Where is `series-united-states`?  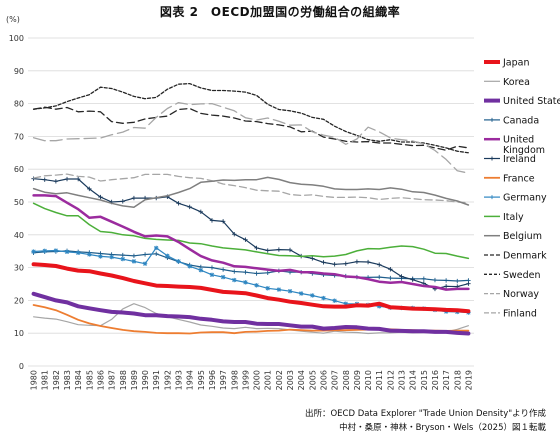 series-united-states is located at coordinates (251, 313).